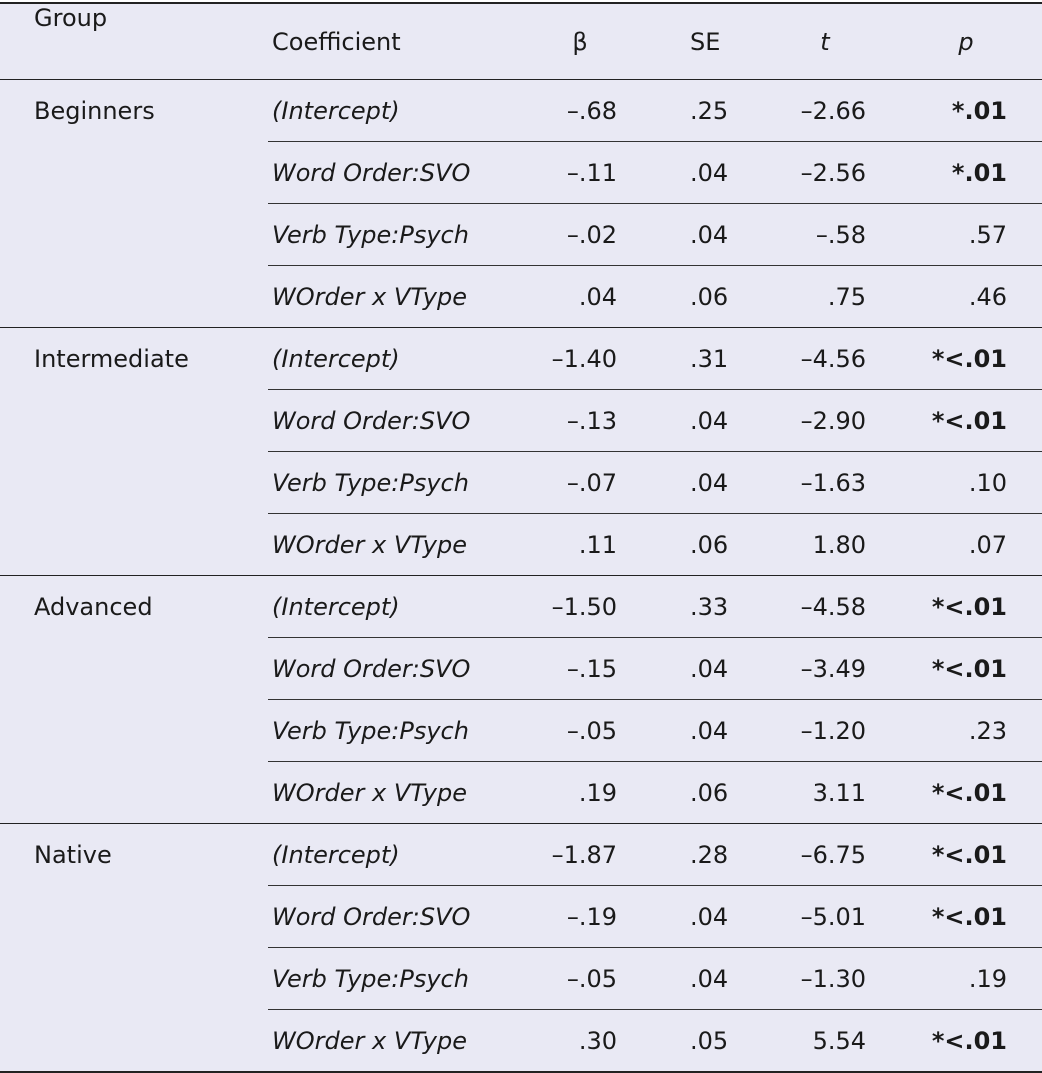  I want to click on table-cell: –2.66, so click(825, 110).